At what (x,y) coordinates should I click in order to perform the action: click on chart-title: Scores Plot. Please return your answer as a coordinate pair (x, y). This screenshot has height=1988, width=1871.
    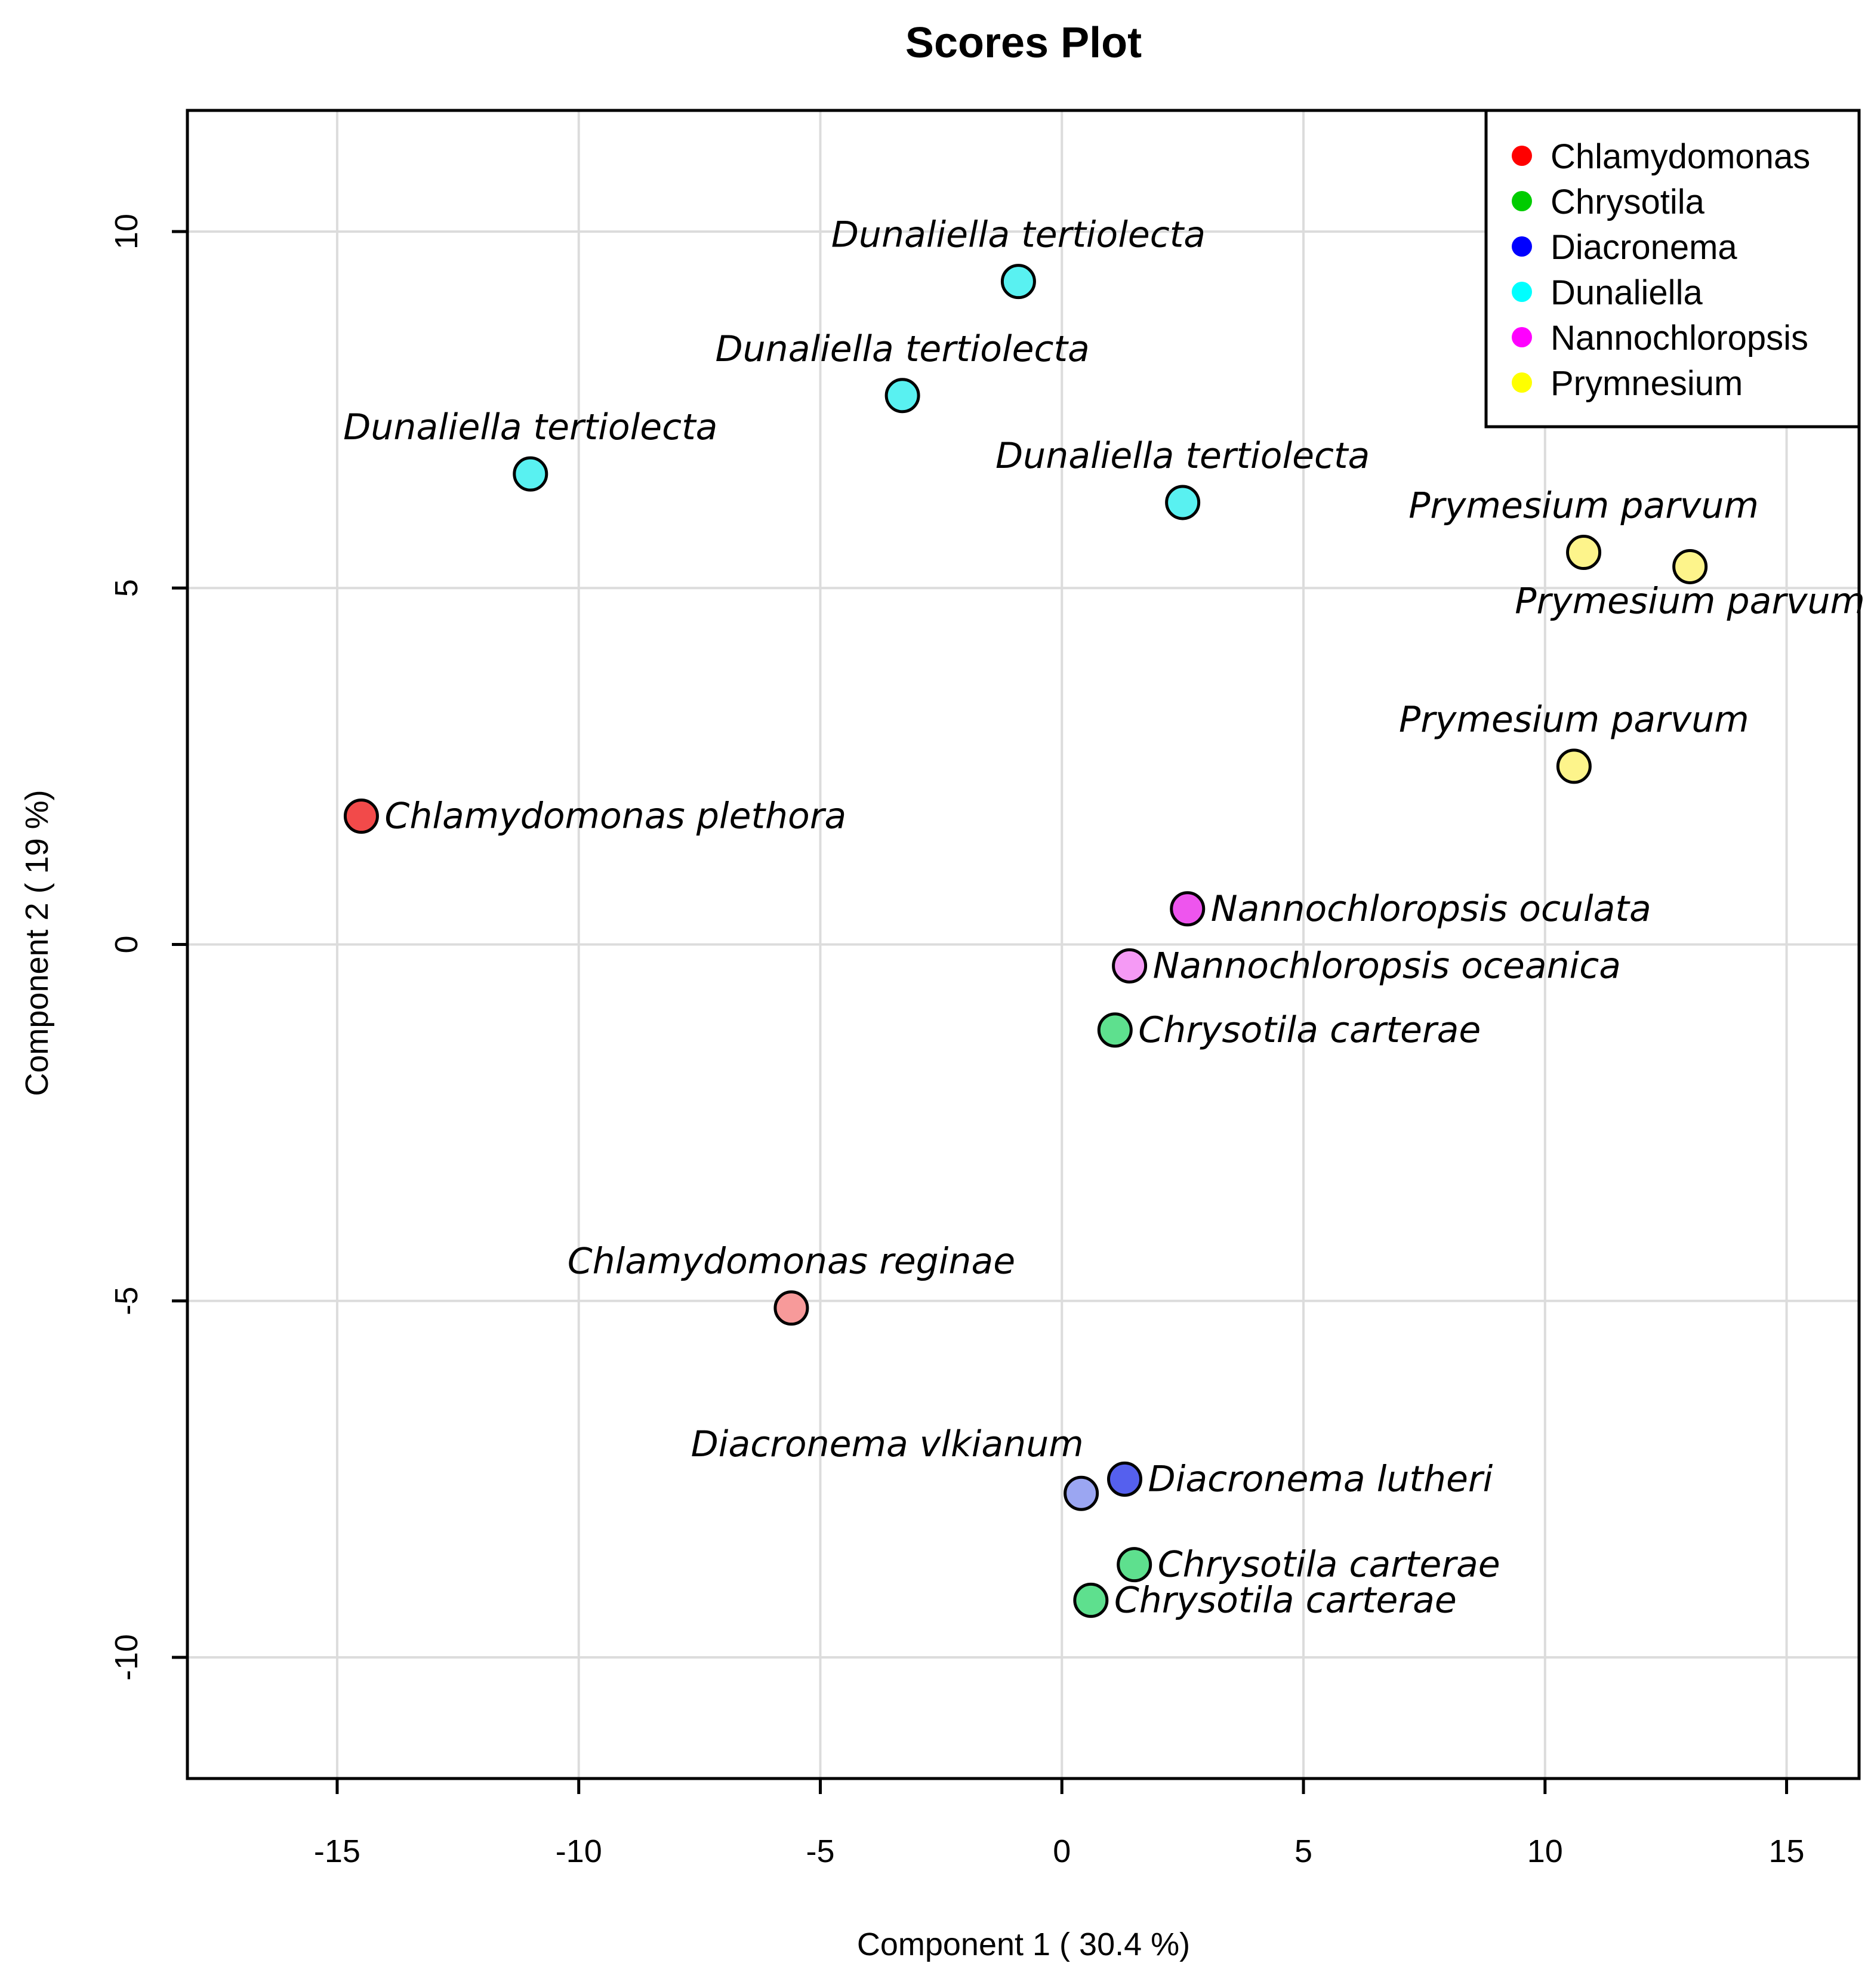
    Looking at the image, I should click on (1023, 43).